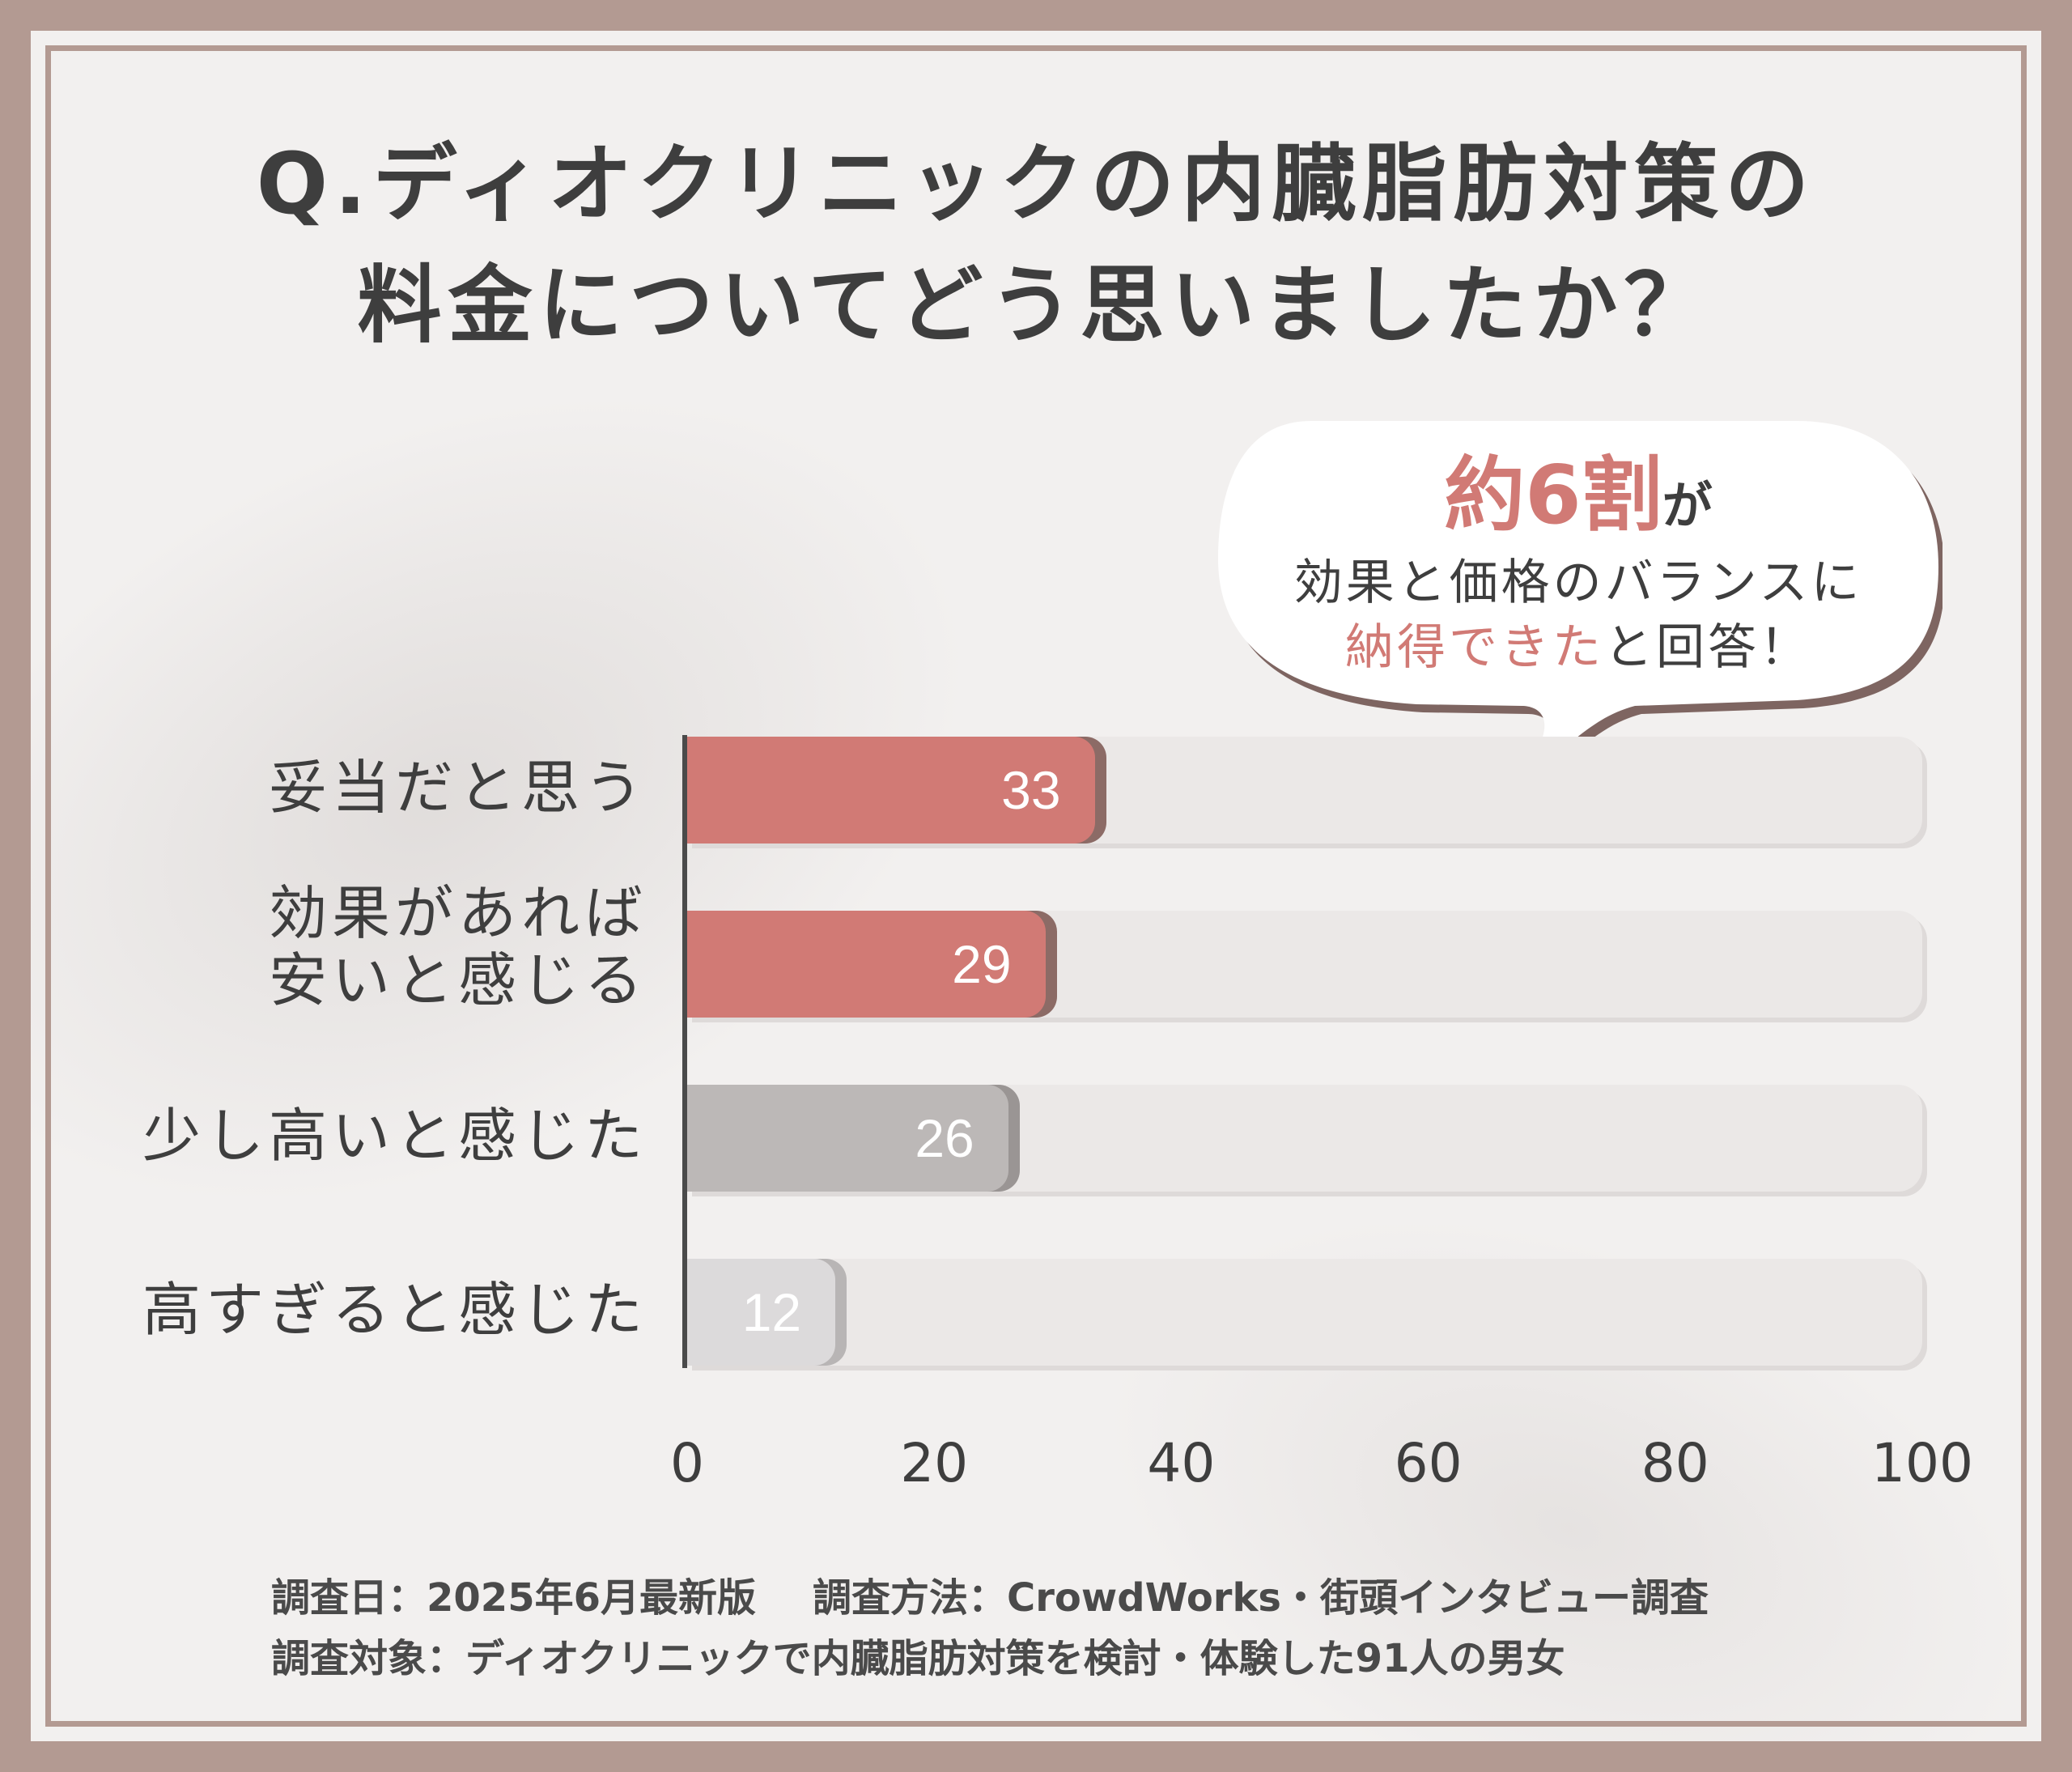 The width and height of the screenshot is (2072, 1772). I want to click on survey-method: 調査方法：CrowdWorks・街頭インタビュー調査, so click(1261, 1598).